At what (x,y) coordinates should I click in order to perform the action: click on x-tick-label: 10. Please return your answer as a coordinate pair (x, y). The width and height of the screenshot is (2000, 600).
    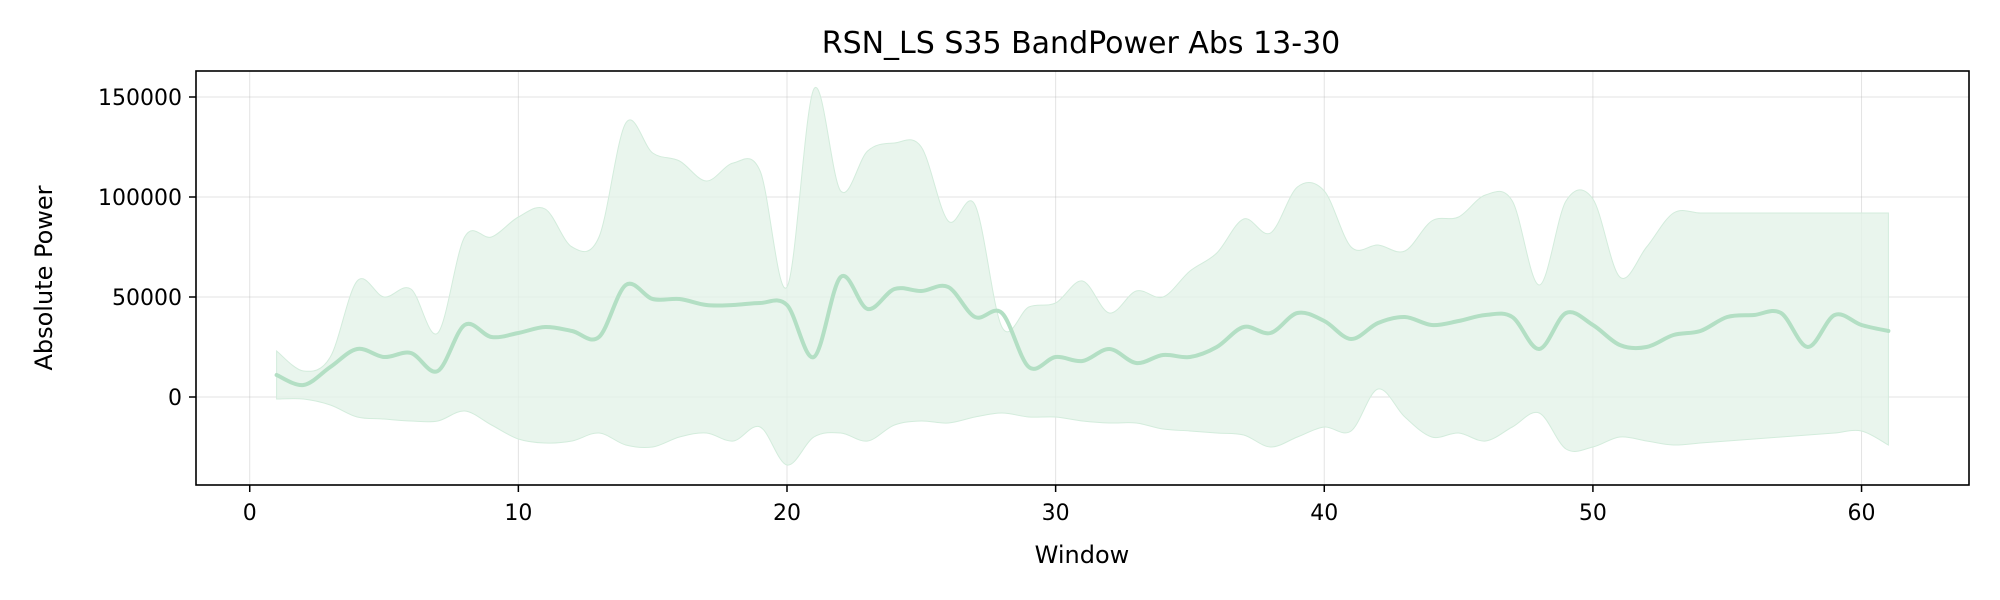
    Looking at the image, I should click on (518, 513).